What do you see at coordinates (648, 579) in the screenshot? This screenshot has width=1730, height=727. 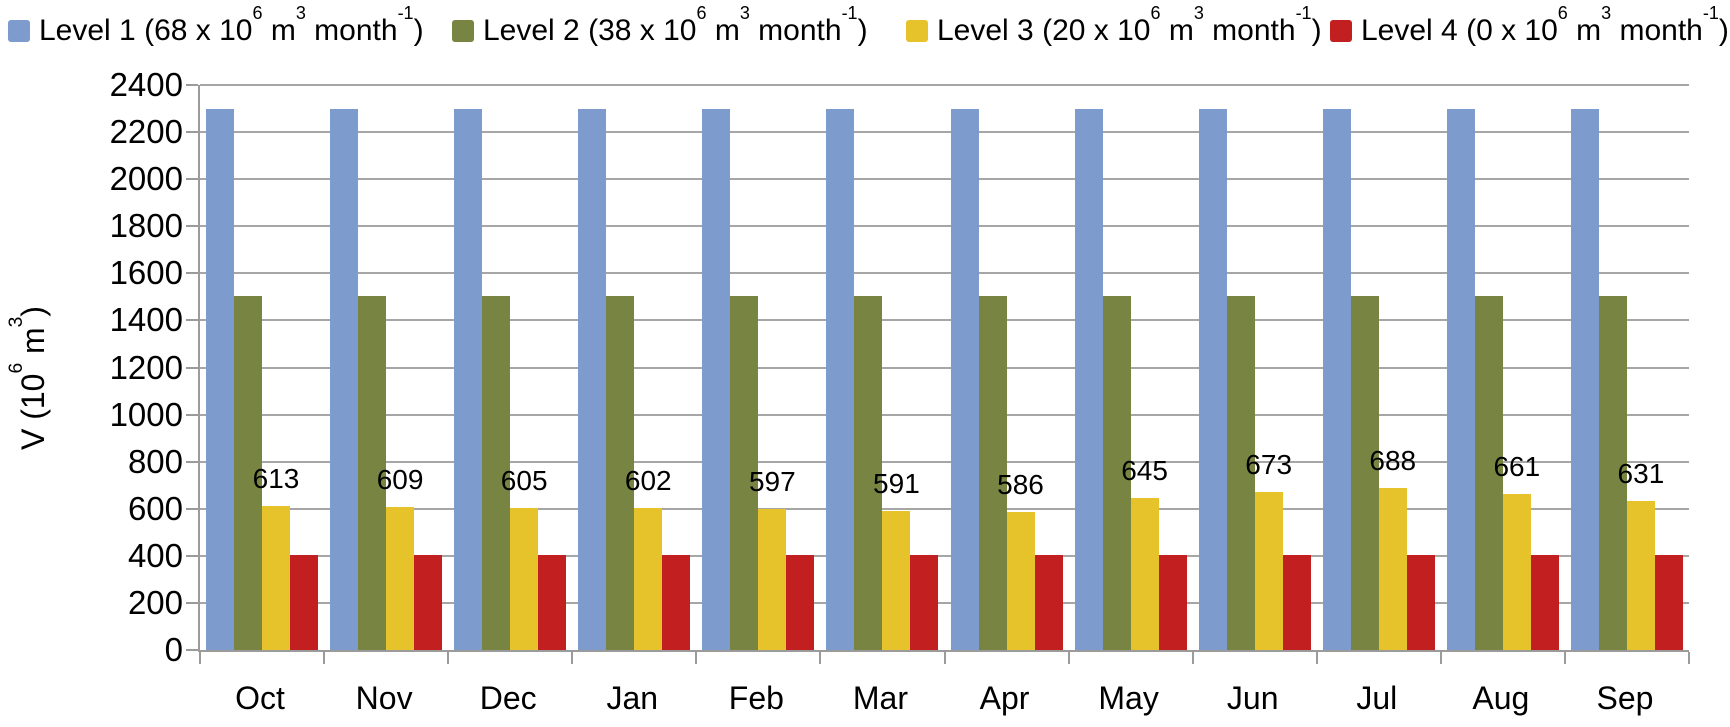 I see `bar-level3-jan` at bounding box center [648, 579].